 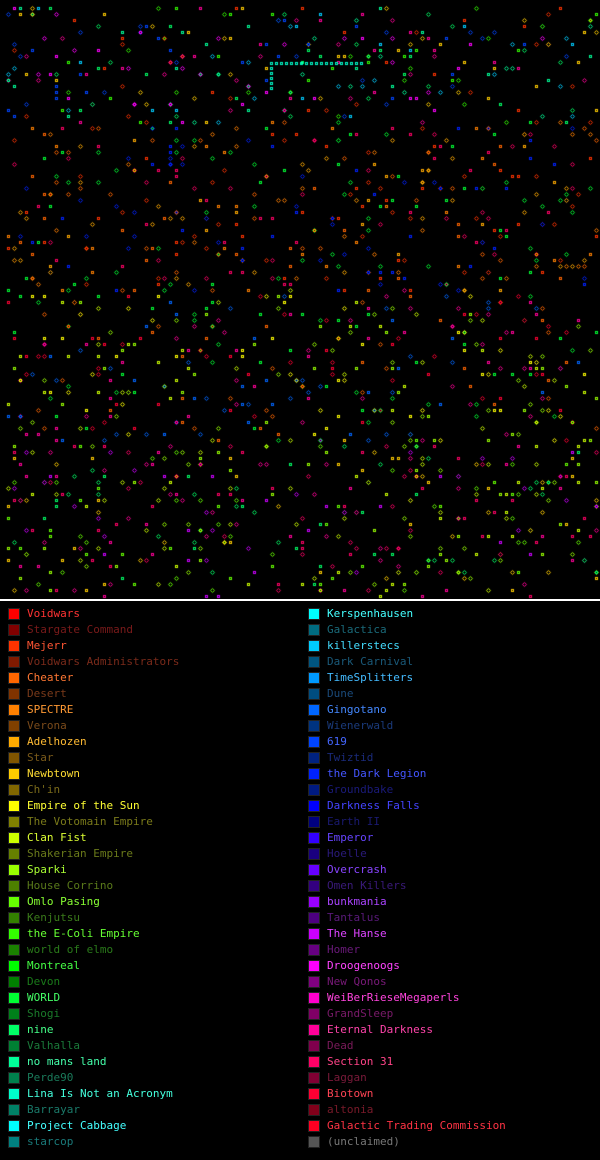 What do you see at coordinates (350, 1109) in the screenshot?
I see `legend-label: altonia` at bounding box center [350, 1109].